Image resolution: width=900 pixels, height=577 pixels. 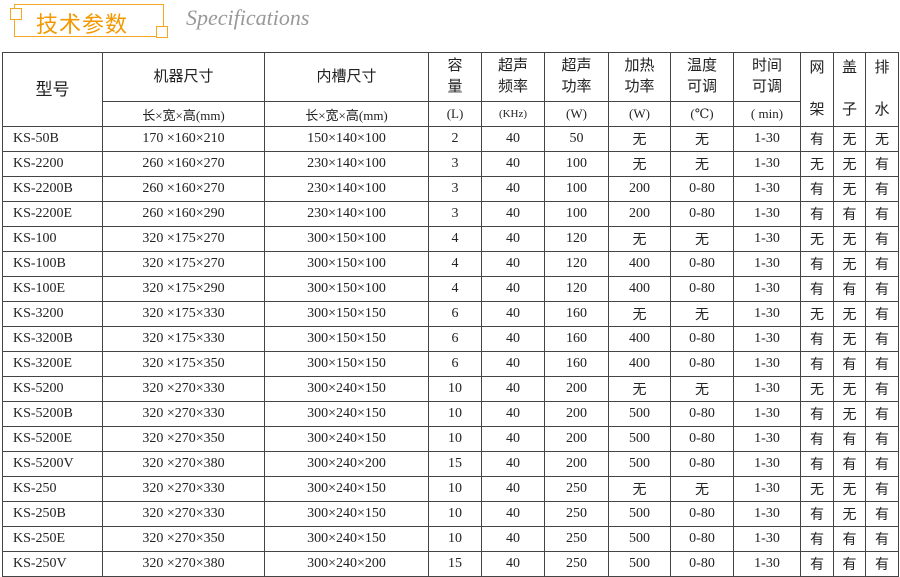 What do you see at coordinates (576, 389) in the screenshot?
I see `cell-power: 200` at bounding box center [576, 389].